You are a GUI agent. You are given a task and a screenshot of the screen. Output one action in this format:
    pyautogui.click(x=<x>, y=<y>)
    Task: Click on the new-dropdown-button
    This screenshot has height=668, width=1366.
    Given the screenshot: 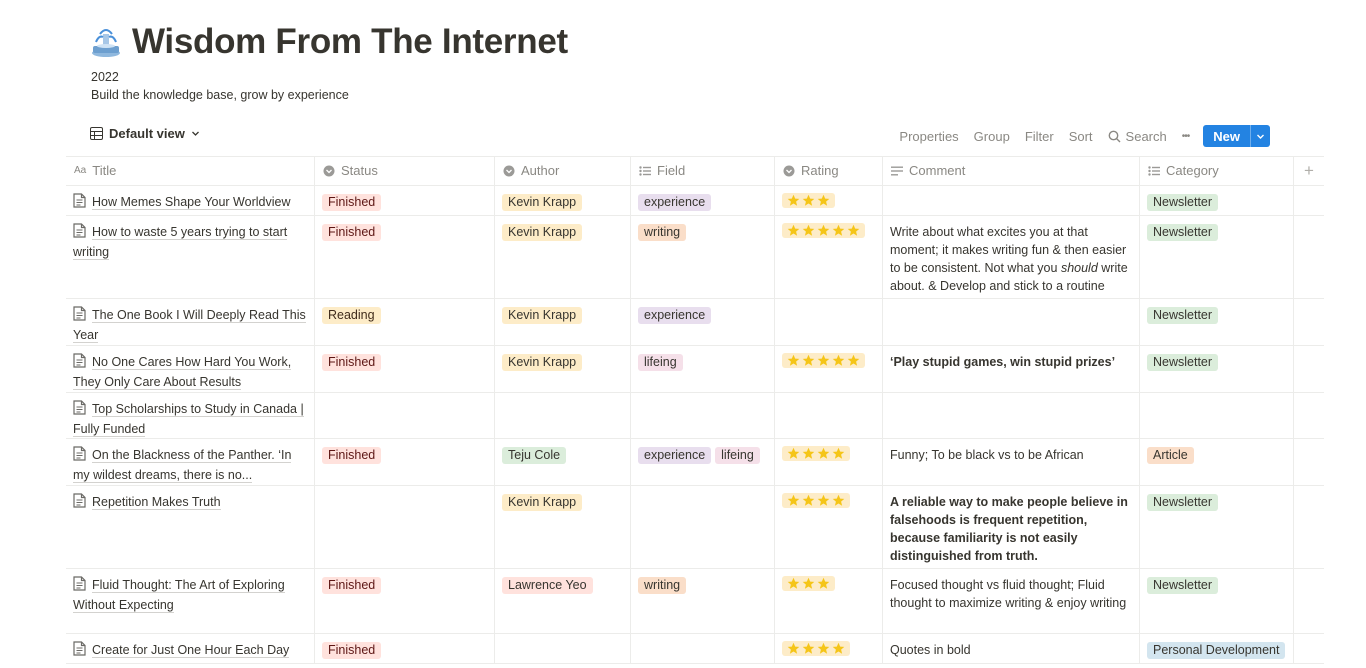 What is the action you would take?
    pyautogui.click(x=1260, y=136)
    